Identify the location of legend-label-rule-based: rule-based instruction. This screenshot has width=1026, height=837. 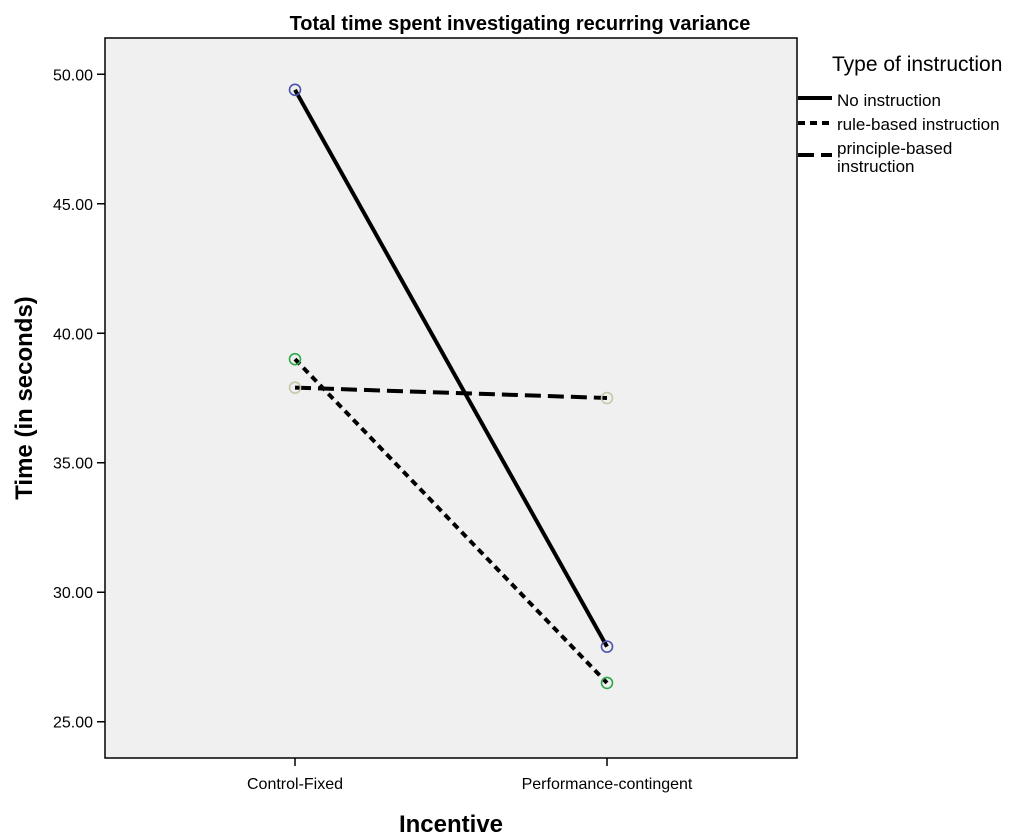
(918, 124).